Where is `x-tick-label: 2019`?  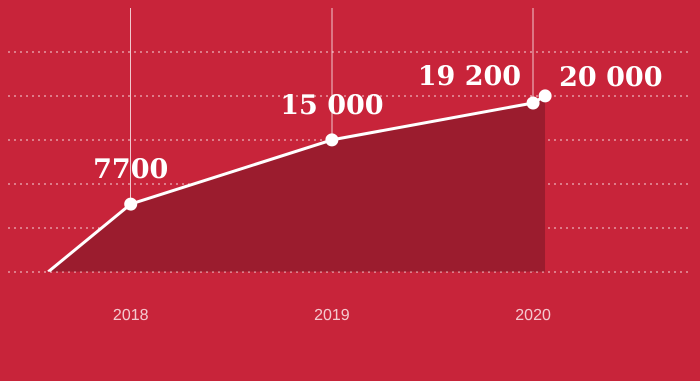
x-tick-label: 2019 is located at coordinates (332, 315).